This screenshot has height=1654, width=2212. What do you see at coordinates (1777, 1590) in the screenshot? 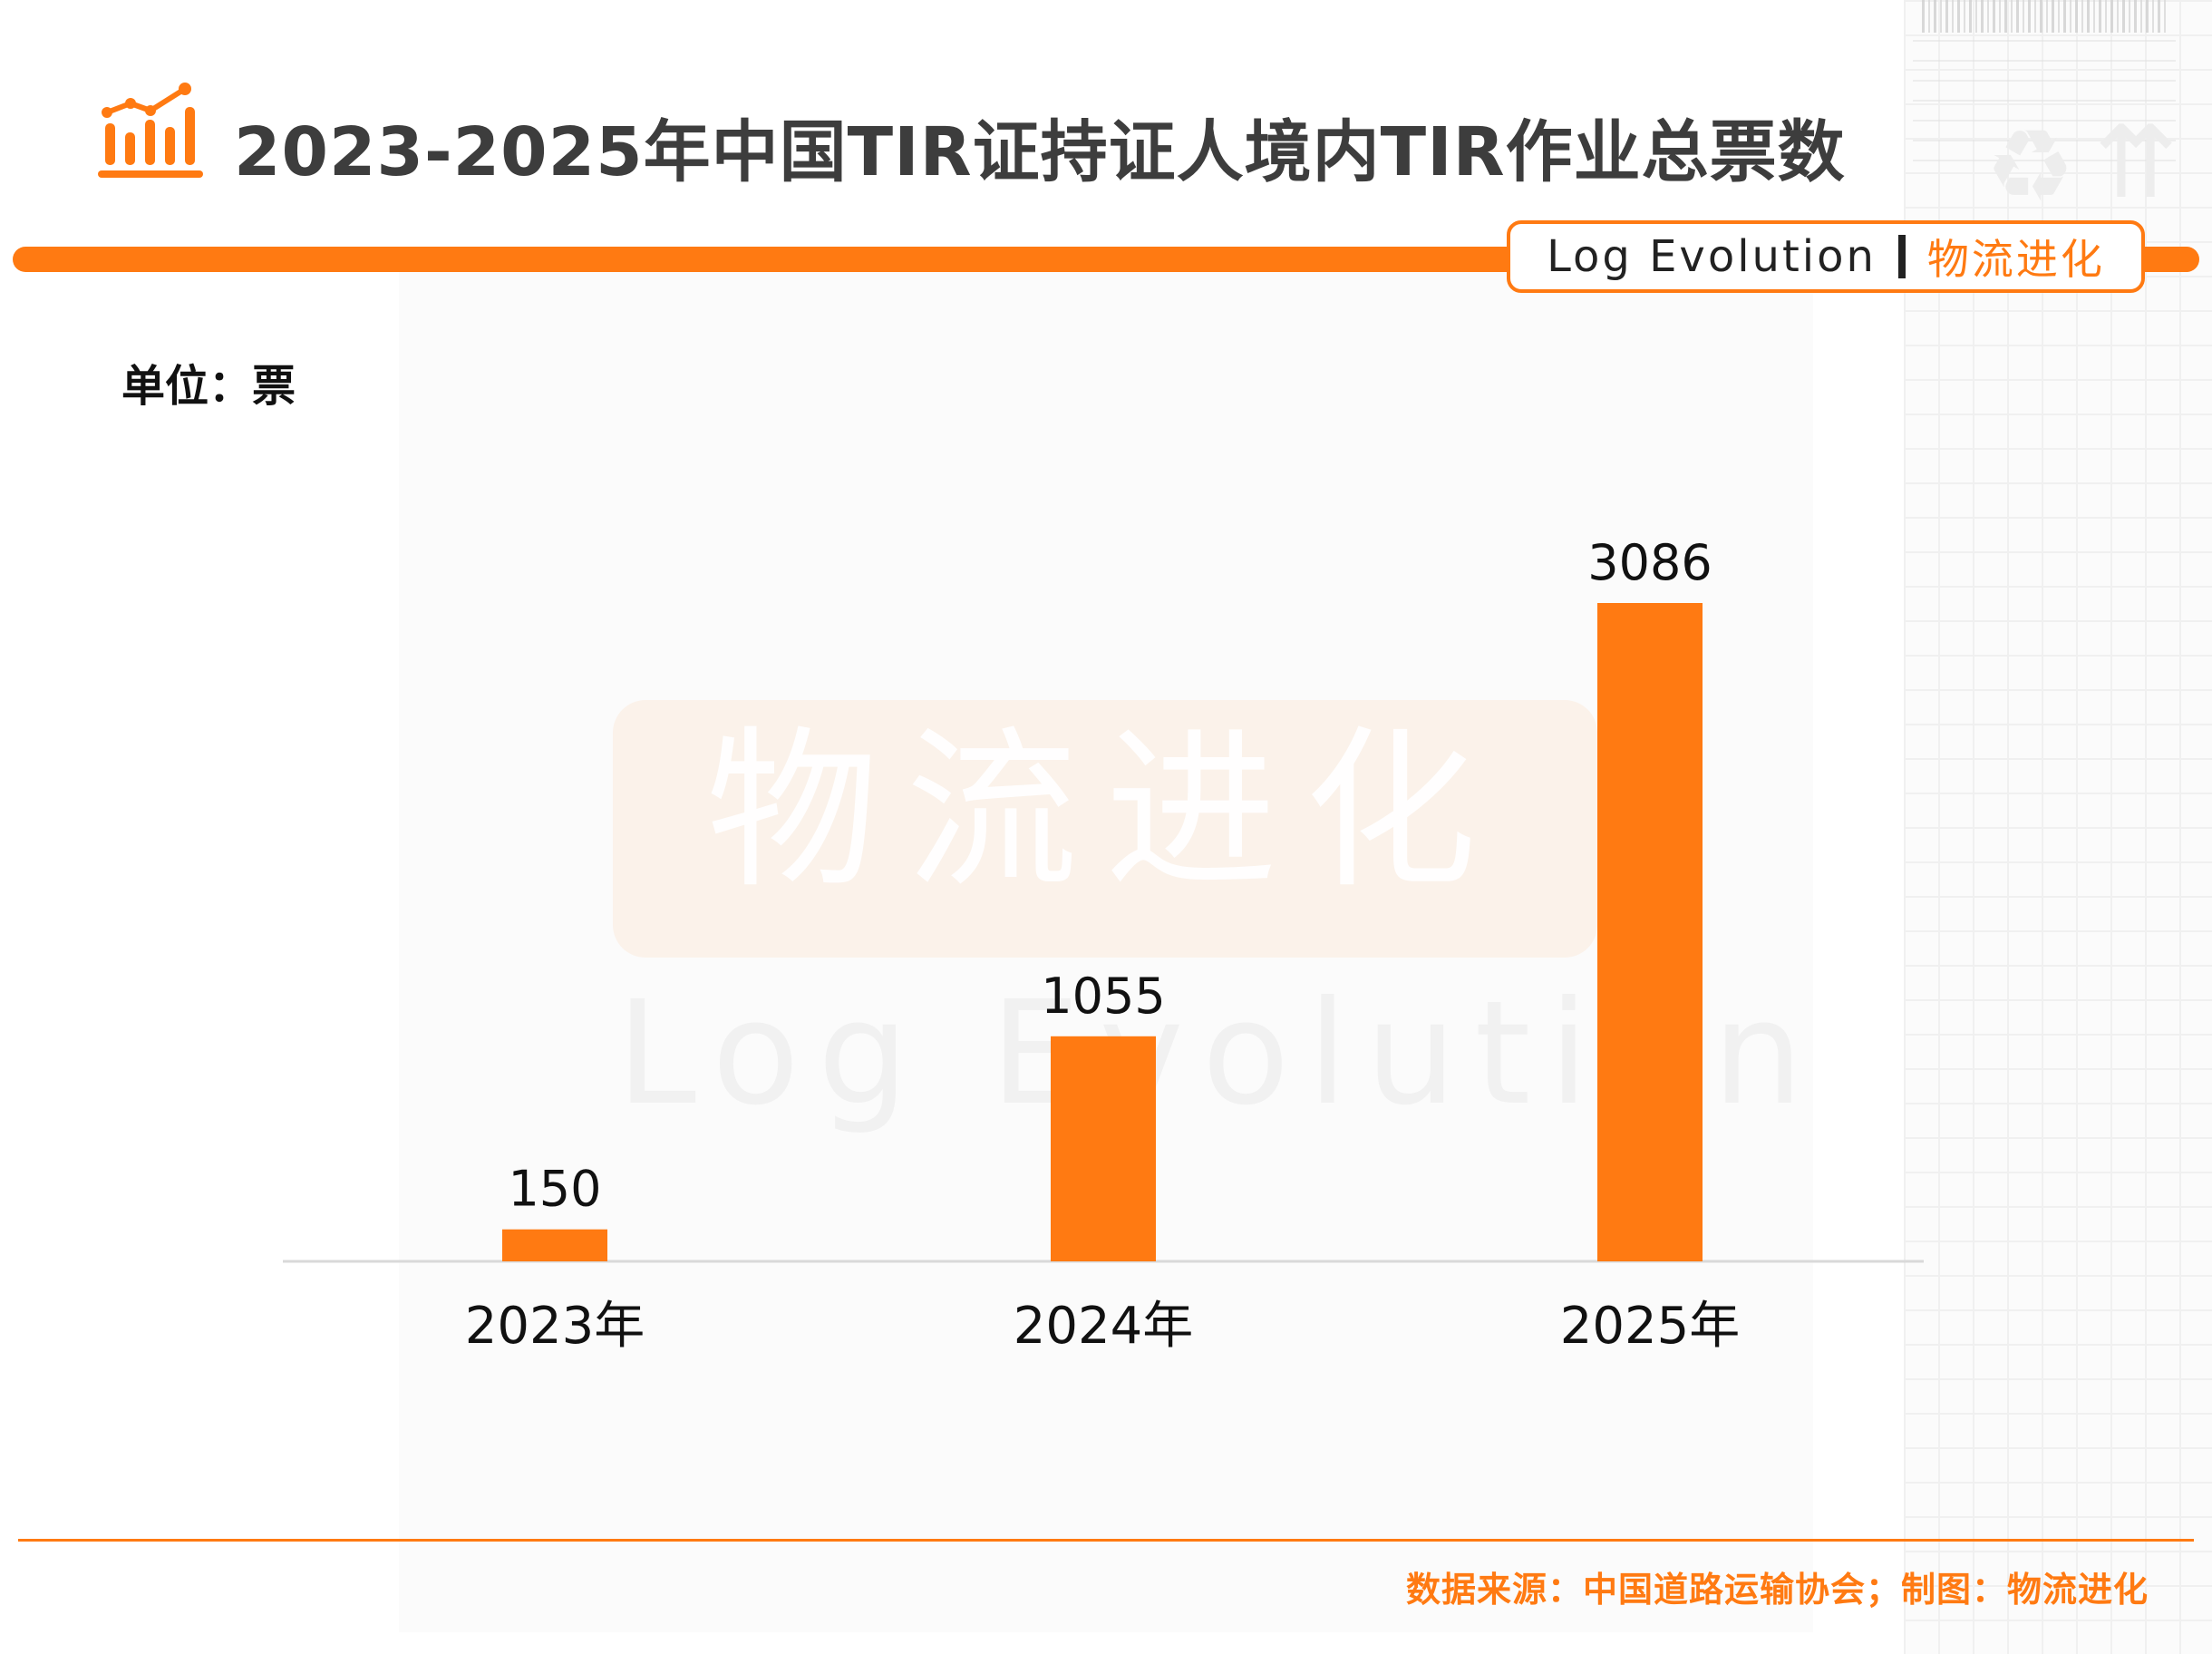
I see `source-note: 数据来源：中国道路运输协会；制图：物流进化` at bounding box center [1777, 1590].